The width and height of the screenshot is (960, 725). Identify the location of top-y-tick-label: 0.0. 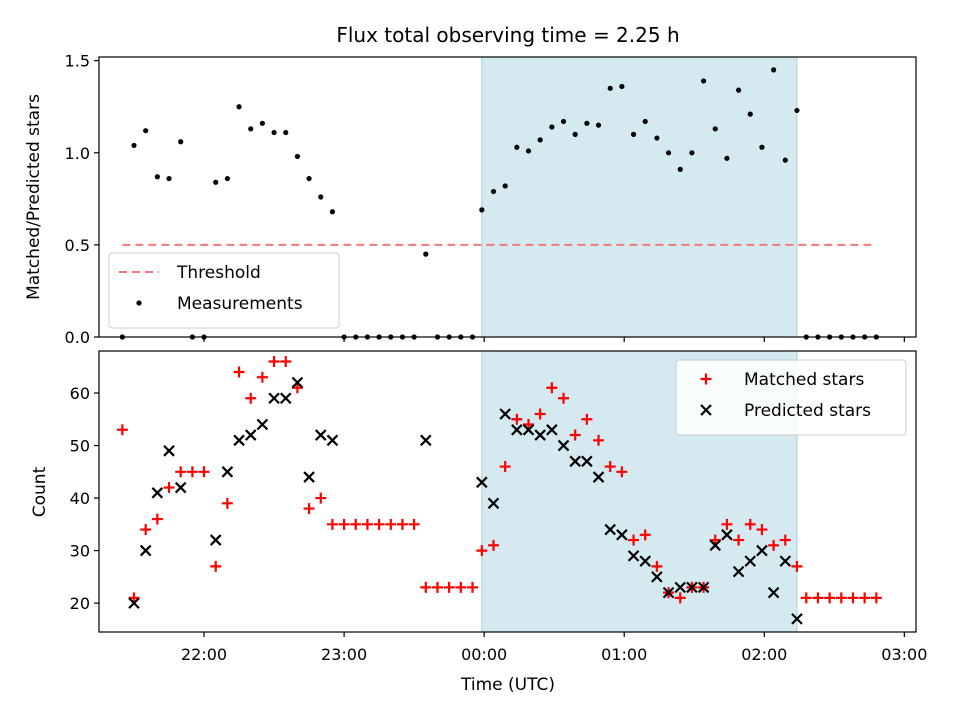
(77, 337).